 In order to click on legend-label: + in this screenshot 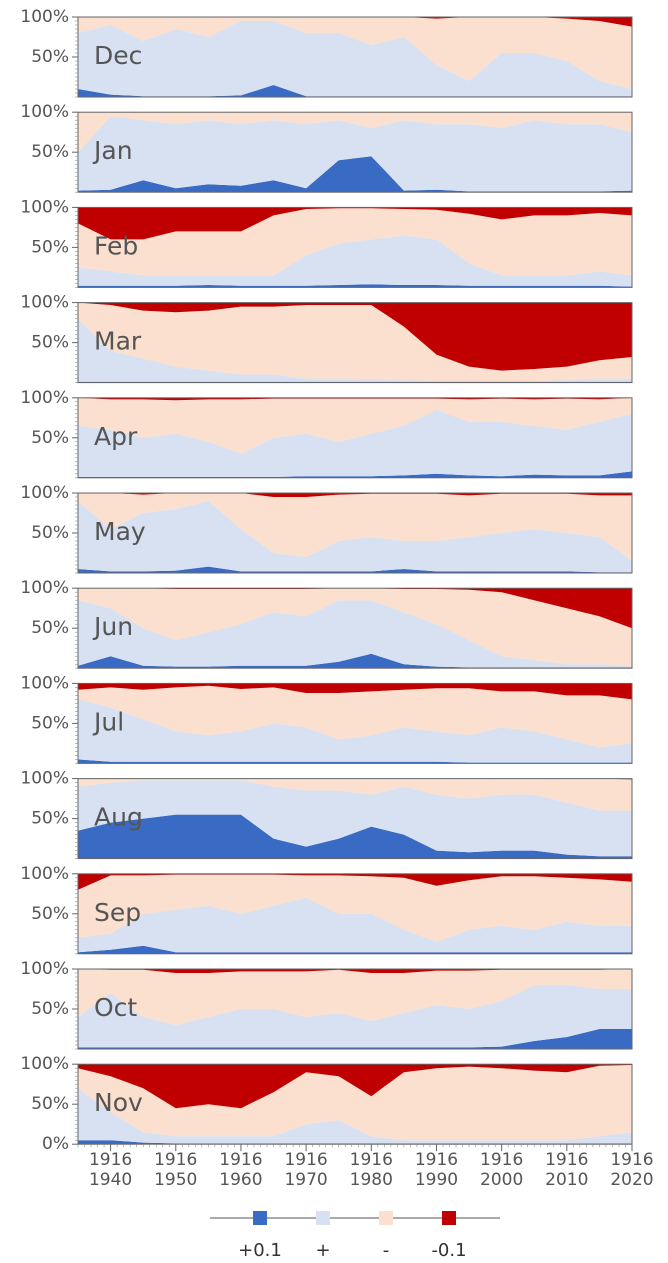, I will do `click(322, 1250)`.